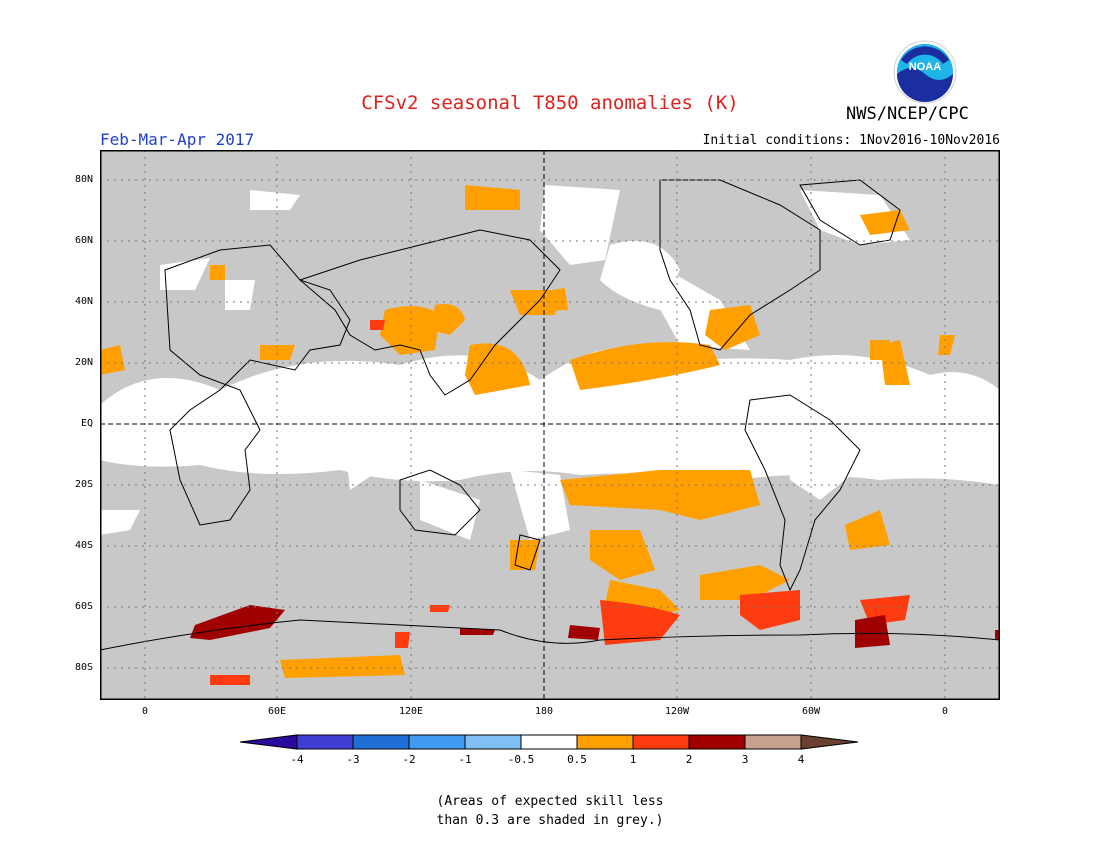  Describe the element at coordinates (521, 759) in the screenshot. I see `legend-label: -0.5` at that location.